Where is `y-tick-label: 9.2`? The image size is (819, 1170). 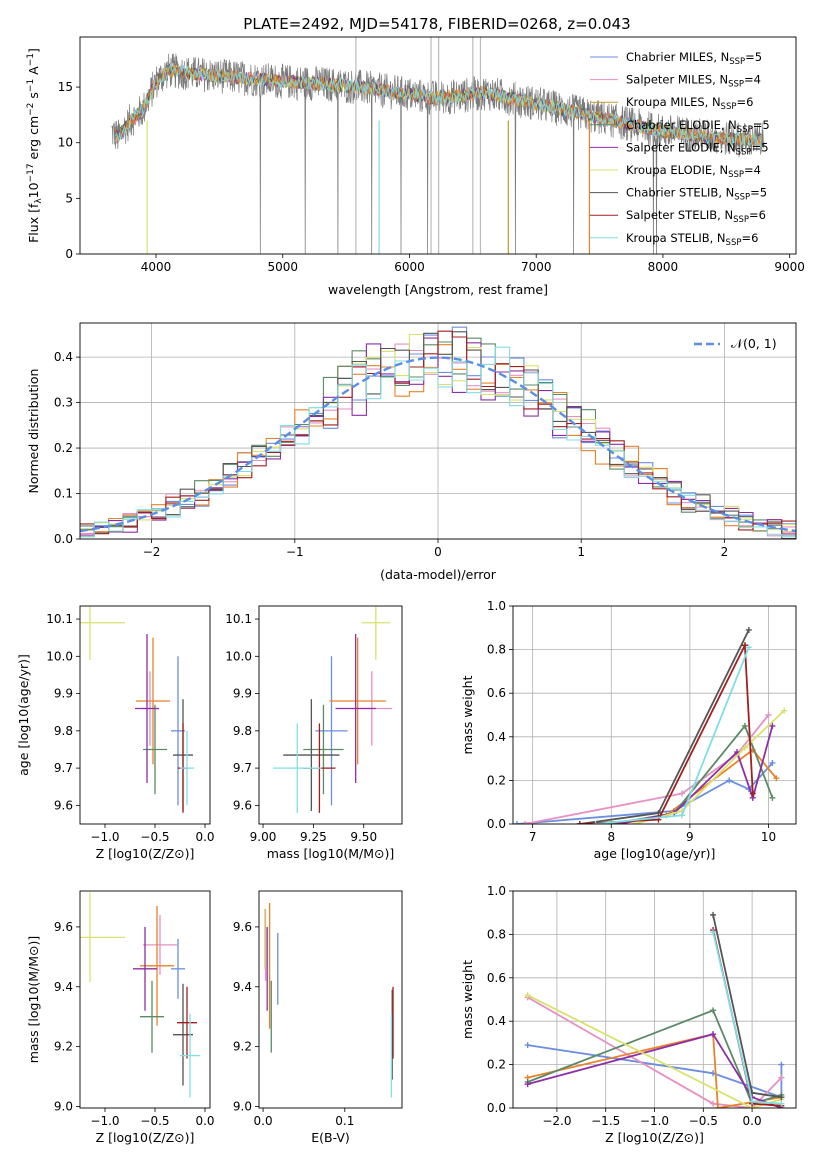
y-tick-label: 9.2 is located at coordinates (63, 1047).